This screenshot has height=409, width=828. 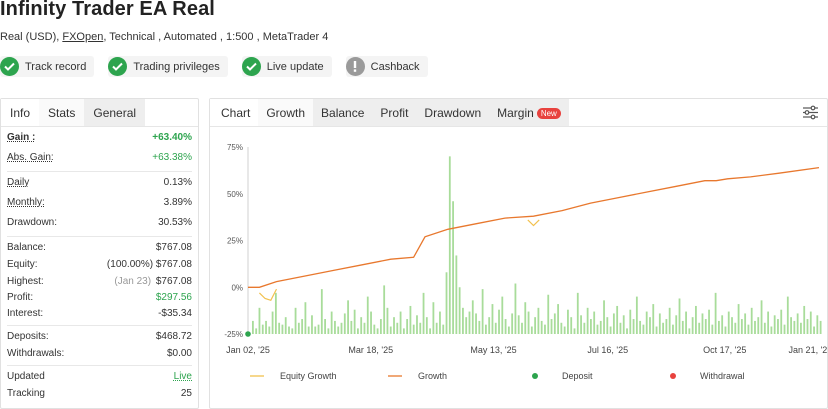 What do you see at coordinates (21, 137) in the screenshot?
I see `stat-label: Gain :` at bounding box center [21, 137].